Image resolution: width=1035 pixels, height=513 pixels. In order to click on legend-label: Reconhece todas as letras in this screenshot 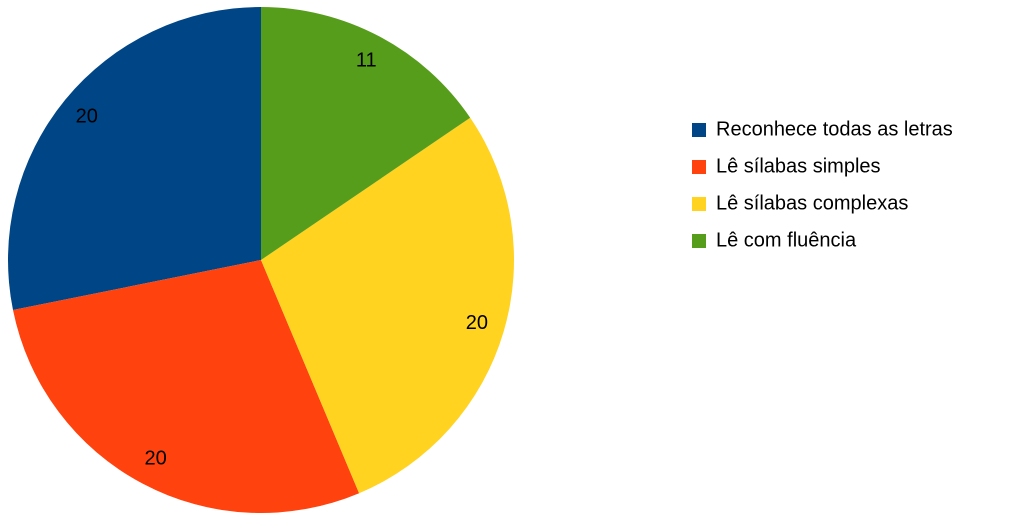, I will do `click(834, 129)`.